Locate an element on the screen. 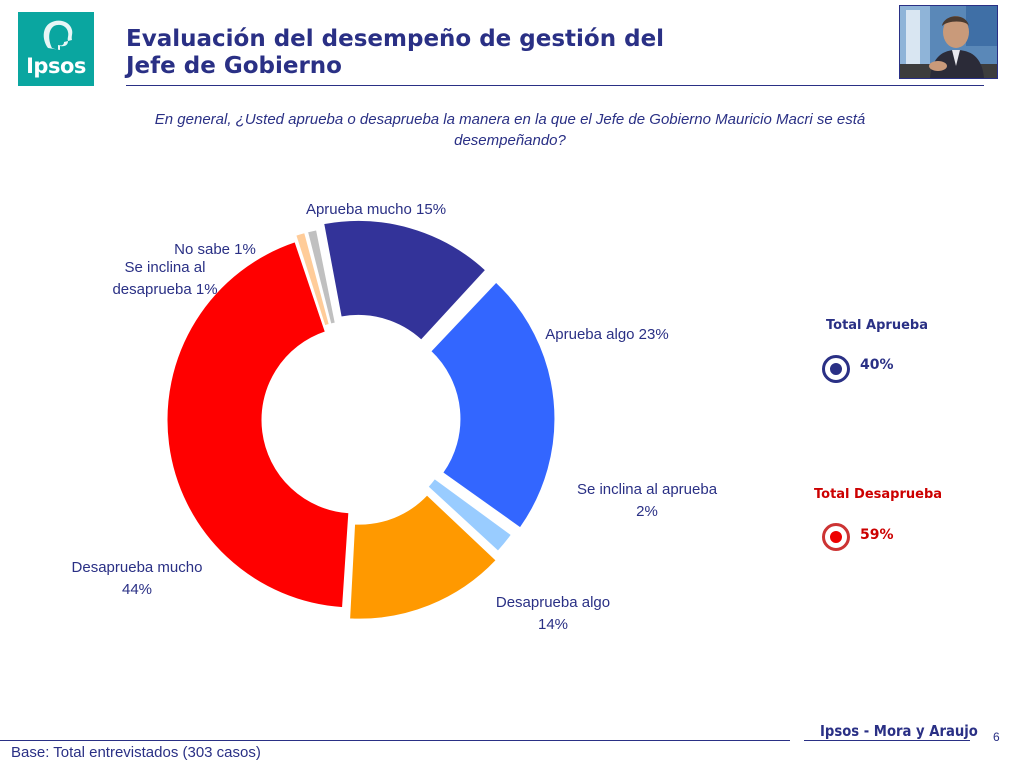  speaker-photo-image is located at coordinates (948, 42).